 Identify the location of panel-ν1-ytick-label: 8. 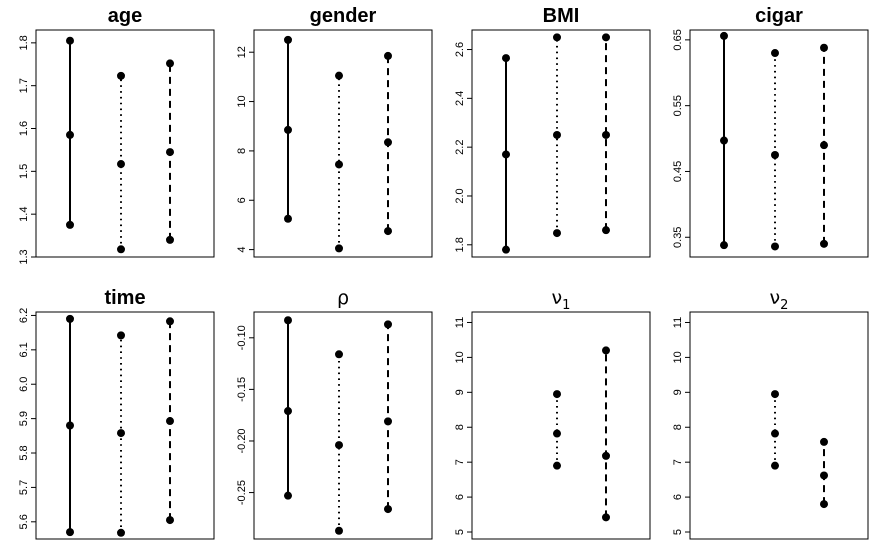
(460, 427).